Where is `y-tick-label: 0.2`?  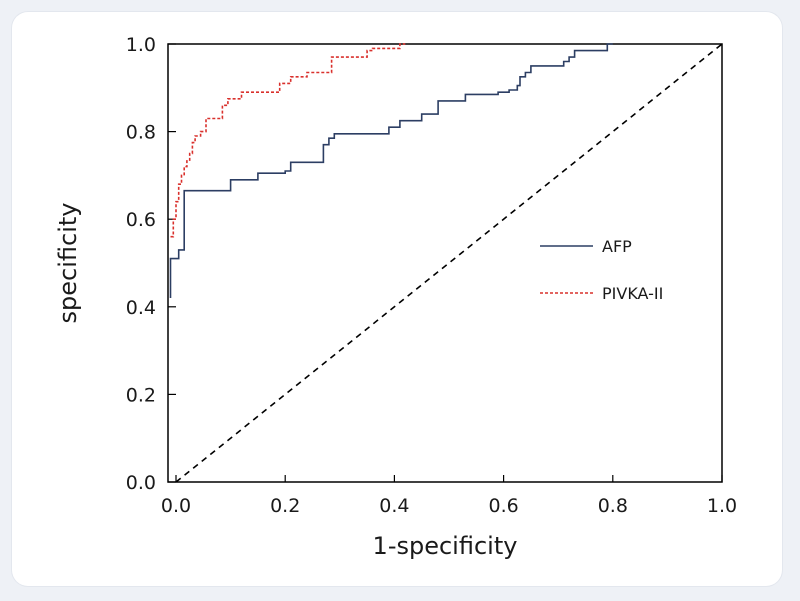
y-tick-label: 0.2 is located at coordinates (141, 395).